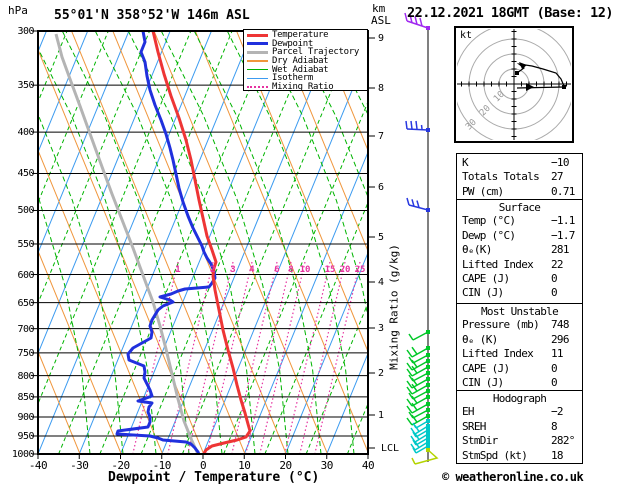 The width and height of the screenshot is (629, 486). Describe the element at coordinates (519, 427) in the screenshot. I see `table-row: SREH 8` at that location.